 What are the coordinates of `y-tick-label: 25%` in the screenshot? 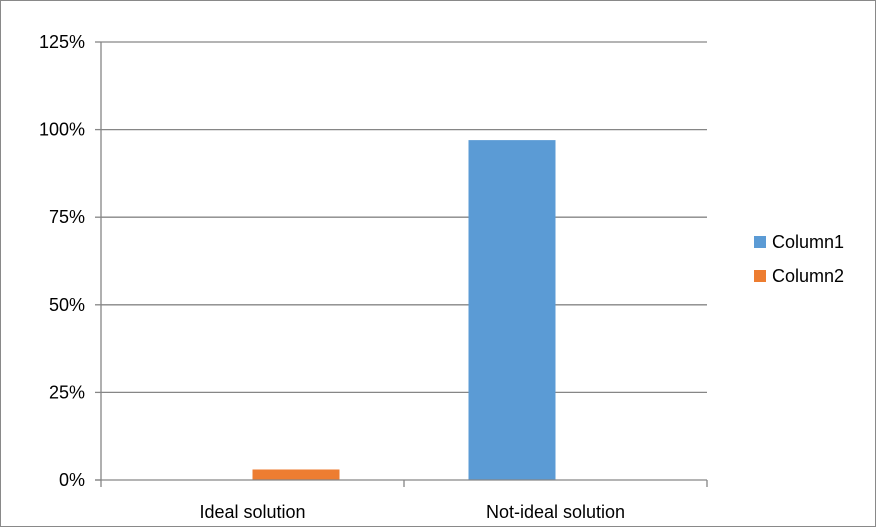 It's located at (67, 392).